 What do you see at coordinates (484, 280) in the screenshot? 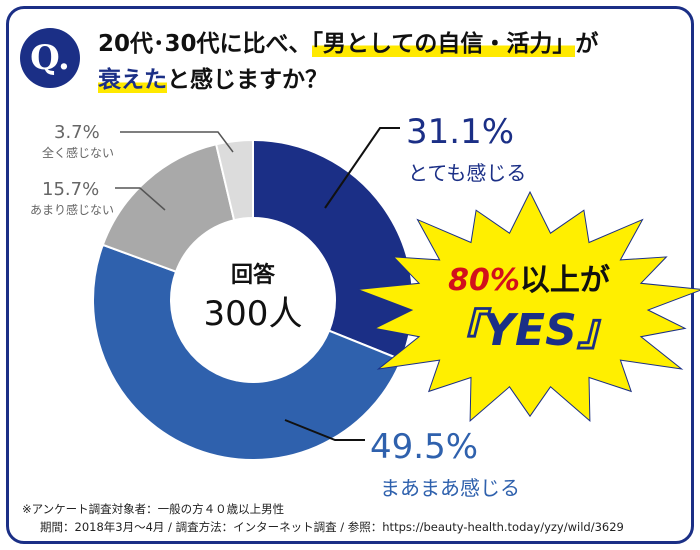
I see `burst-percent: 80%` at bounding box center [484, 280].